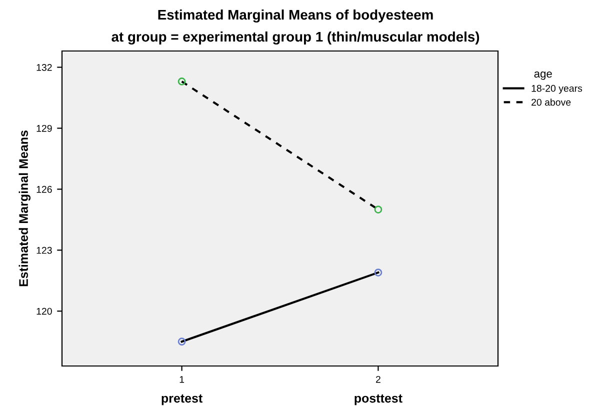 The height and width of the screenshot is (406, 591). Describe the element at coordinates (557, 89) in the screenshot. I see `legend-label: 18-20 years` at that location.